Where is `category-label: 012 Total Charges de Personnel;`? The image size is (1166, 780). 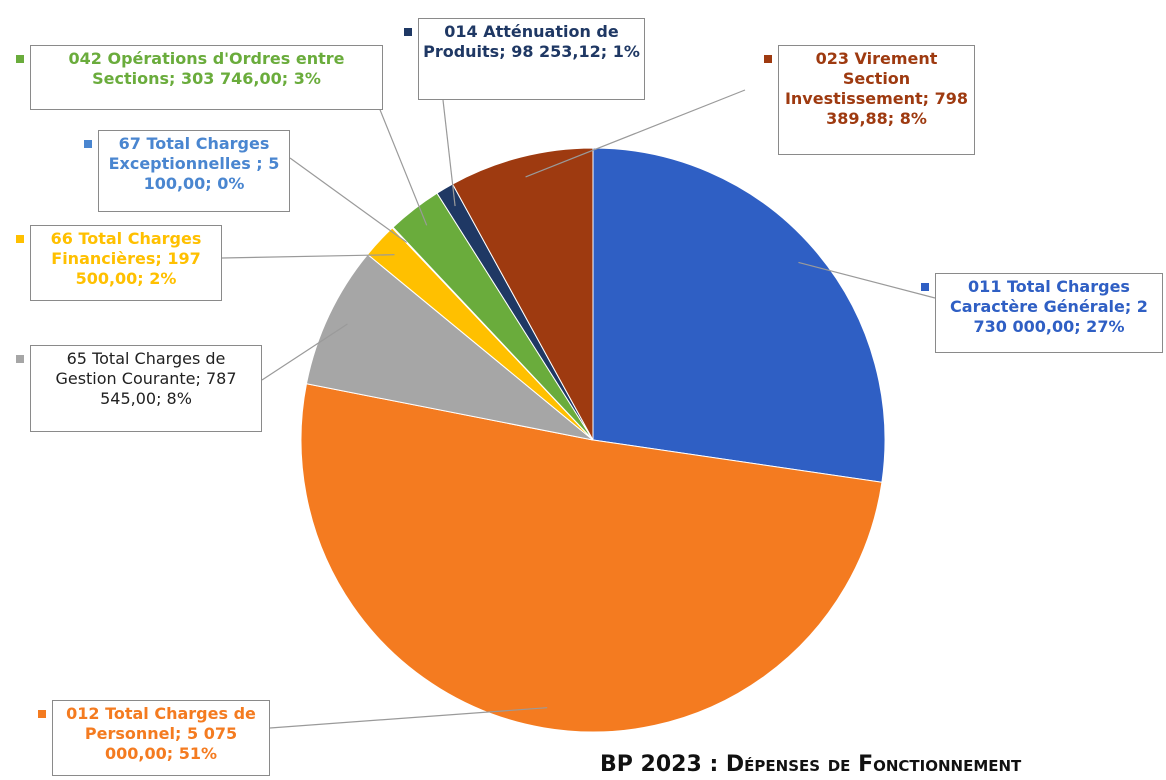
category-label: 012 Total Charges de Personnel; is located at coordinates (161, 723).